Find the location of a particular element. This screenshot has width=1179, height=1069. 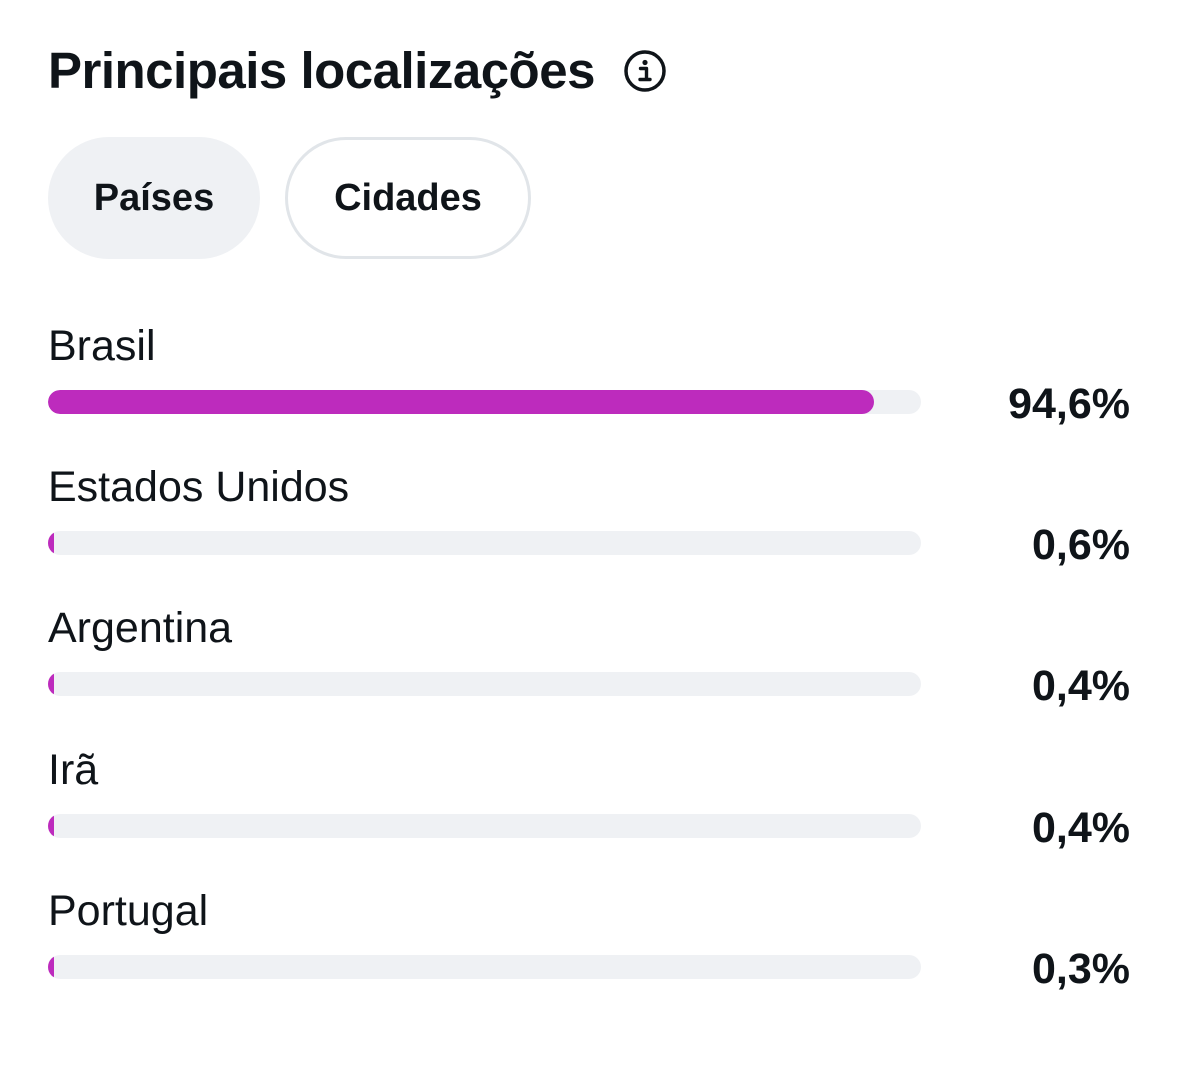

location-name: Portugal is located at coordinates (128, 911).